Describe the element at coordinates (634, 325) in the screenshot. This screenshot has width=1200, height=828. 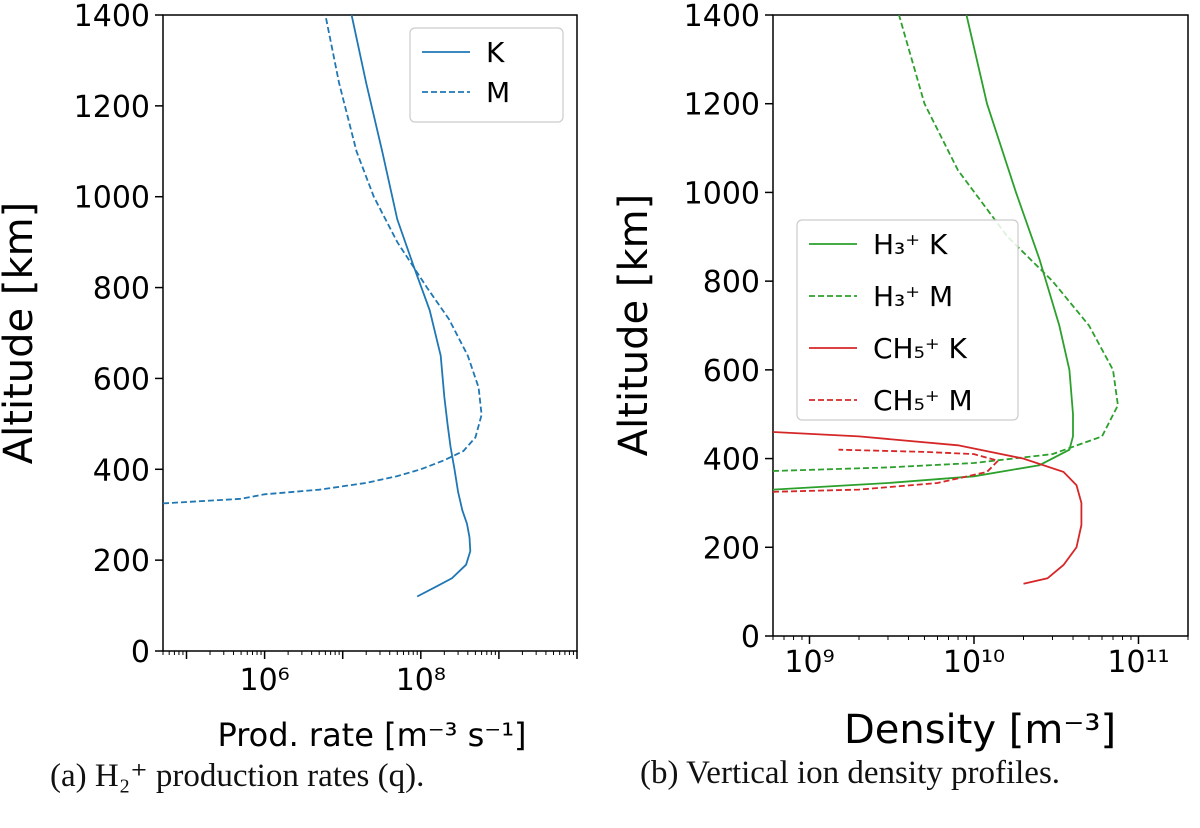
I see `y-axis-title-b: Altitude [km]` at that location.